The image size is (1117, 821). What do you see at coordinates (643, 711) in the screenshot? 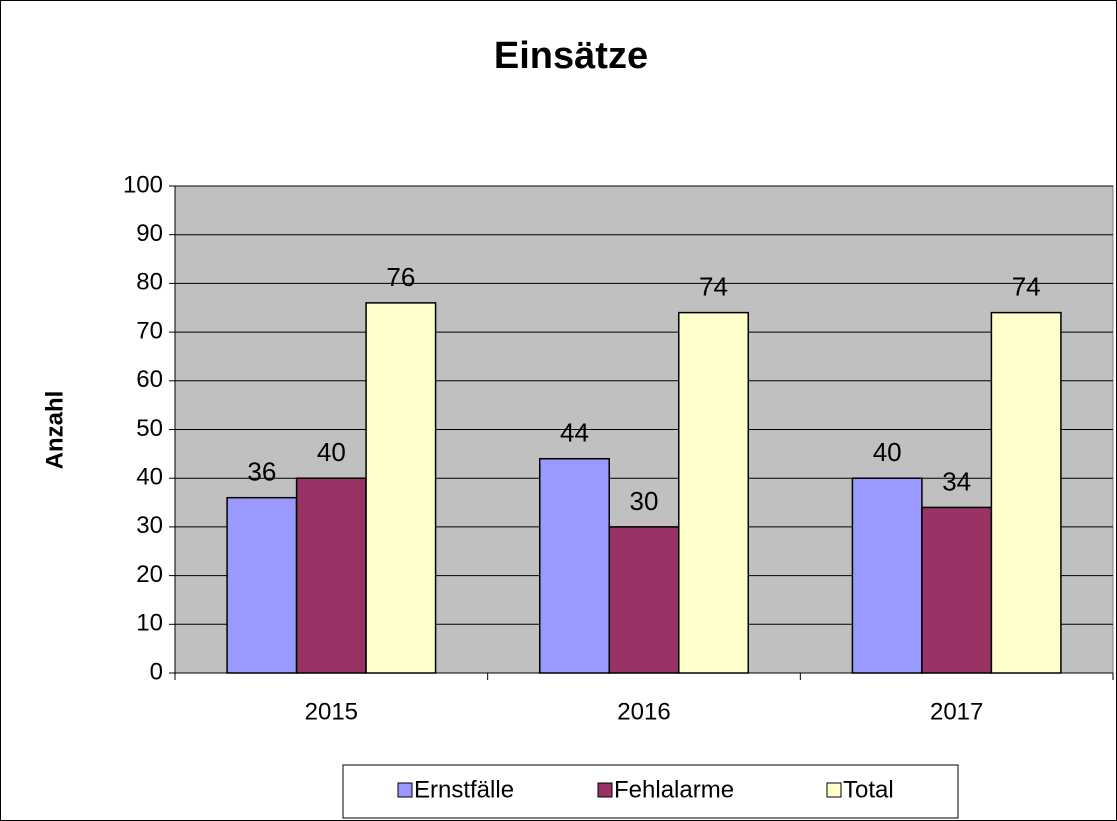
I see `x-tick-label: 2016` at bounding box center [643, 711].